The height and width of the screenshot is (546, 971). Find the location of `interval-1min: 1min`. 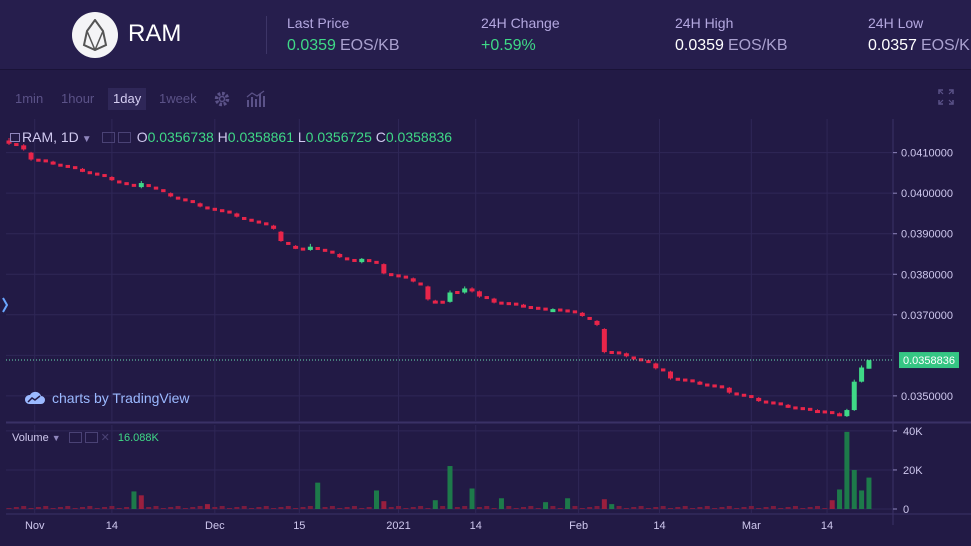

interval-1min: 1min is located at coordinates (29, 98).